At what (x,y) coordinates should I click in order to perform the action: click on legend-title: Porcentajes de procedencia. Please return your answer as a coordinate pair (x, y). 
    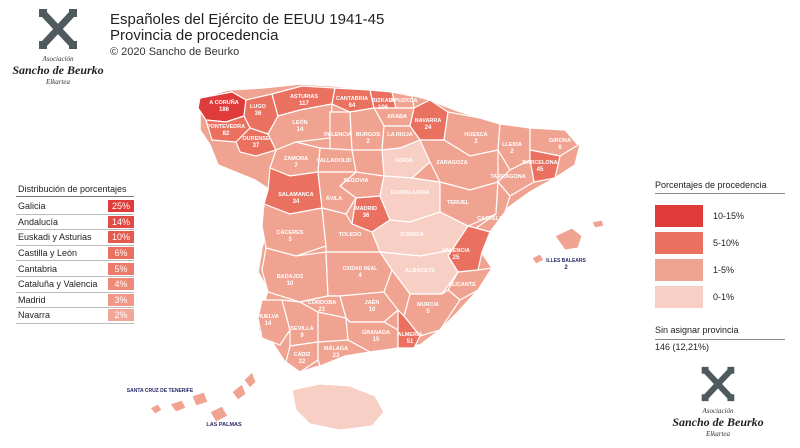
    Looking at the image, I should click on (720, 187).